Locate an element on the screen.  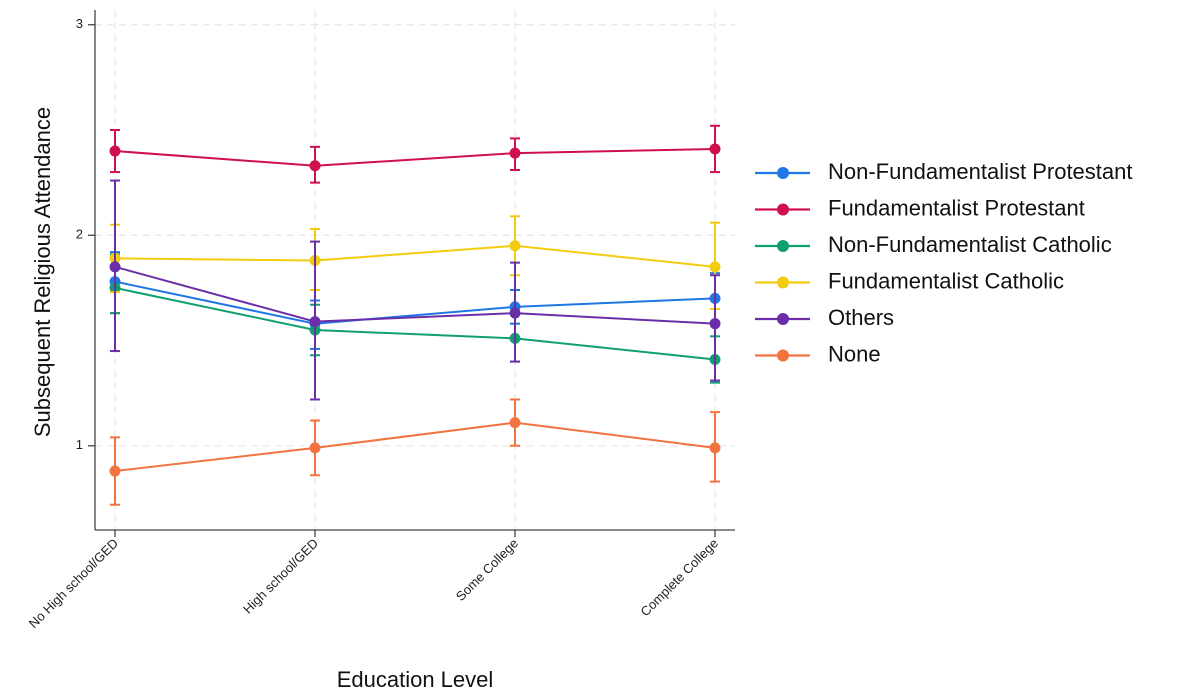
legend-label: Non-Fundamentalist Catholic is located at coordinates (970, 244).